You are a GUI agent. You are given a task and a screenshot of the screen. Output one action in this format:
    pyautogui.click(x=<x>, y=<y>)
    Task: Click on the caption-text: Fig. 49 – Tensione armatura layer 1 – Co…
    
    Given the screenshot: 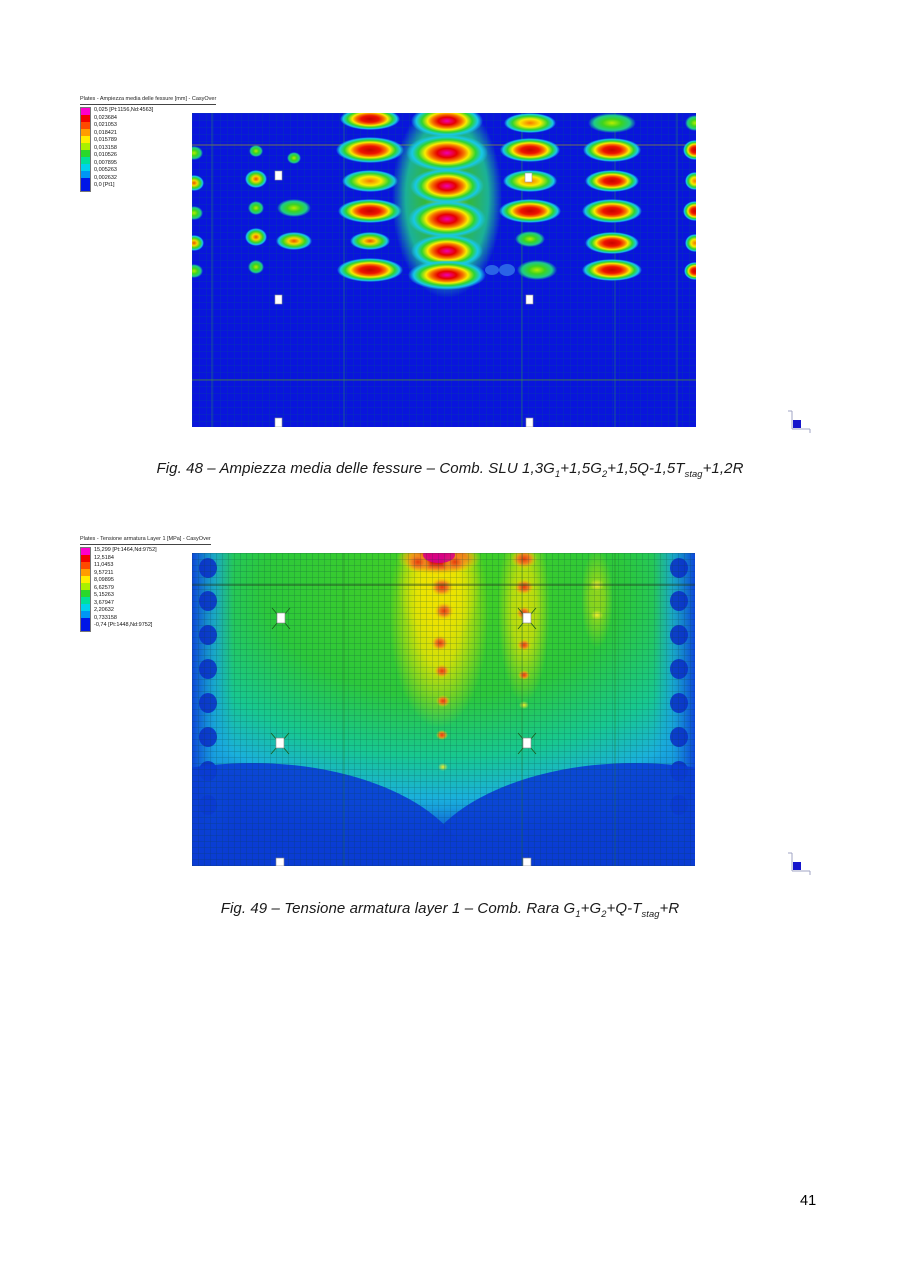 What is the action you would take?
    pyautogui.click(x=398, y=908)
    